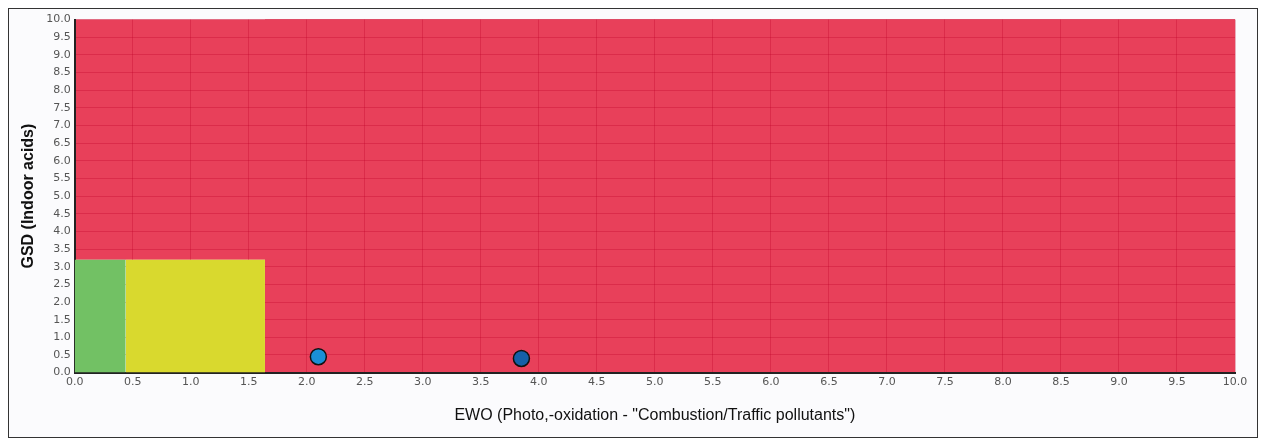  I want to click on y-tick-label: 1.5, so click(62, 319).